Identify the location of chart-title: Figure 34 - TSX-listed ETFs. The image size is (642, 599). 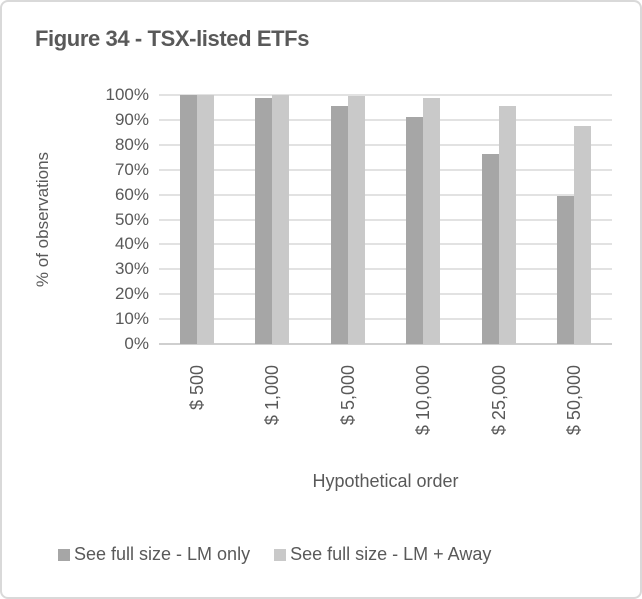
(172, 38).